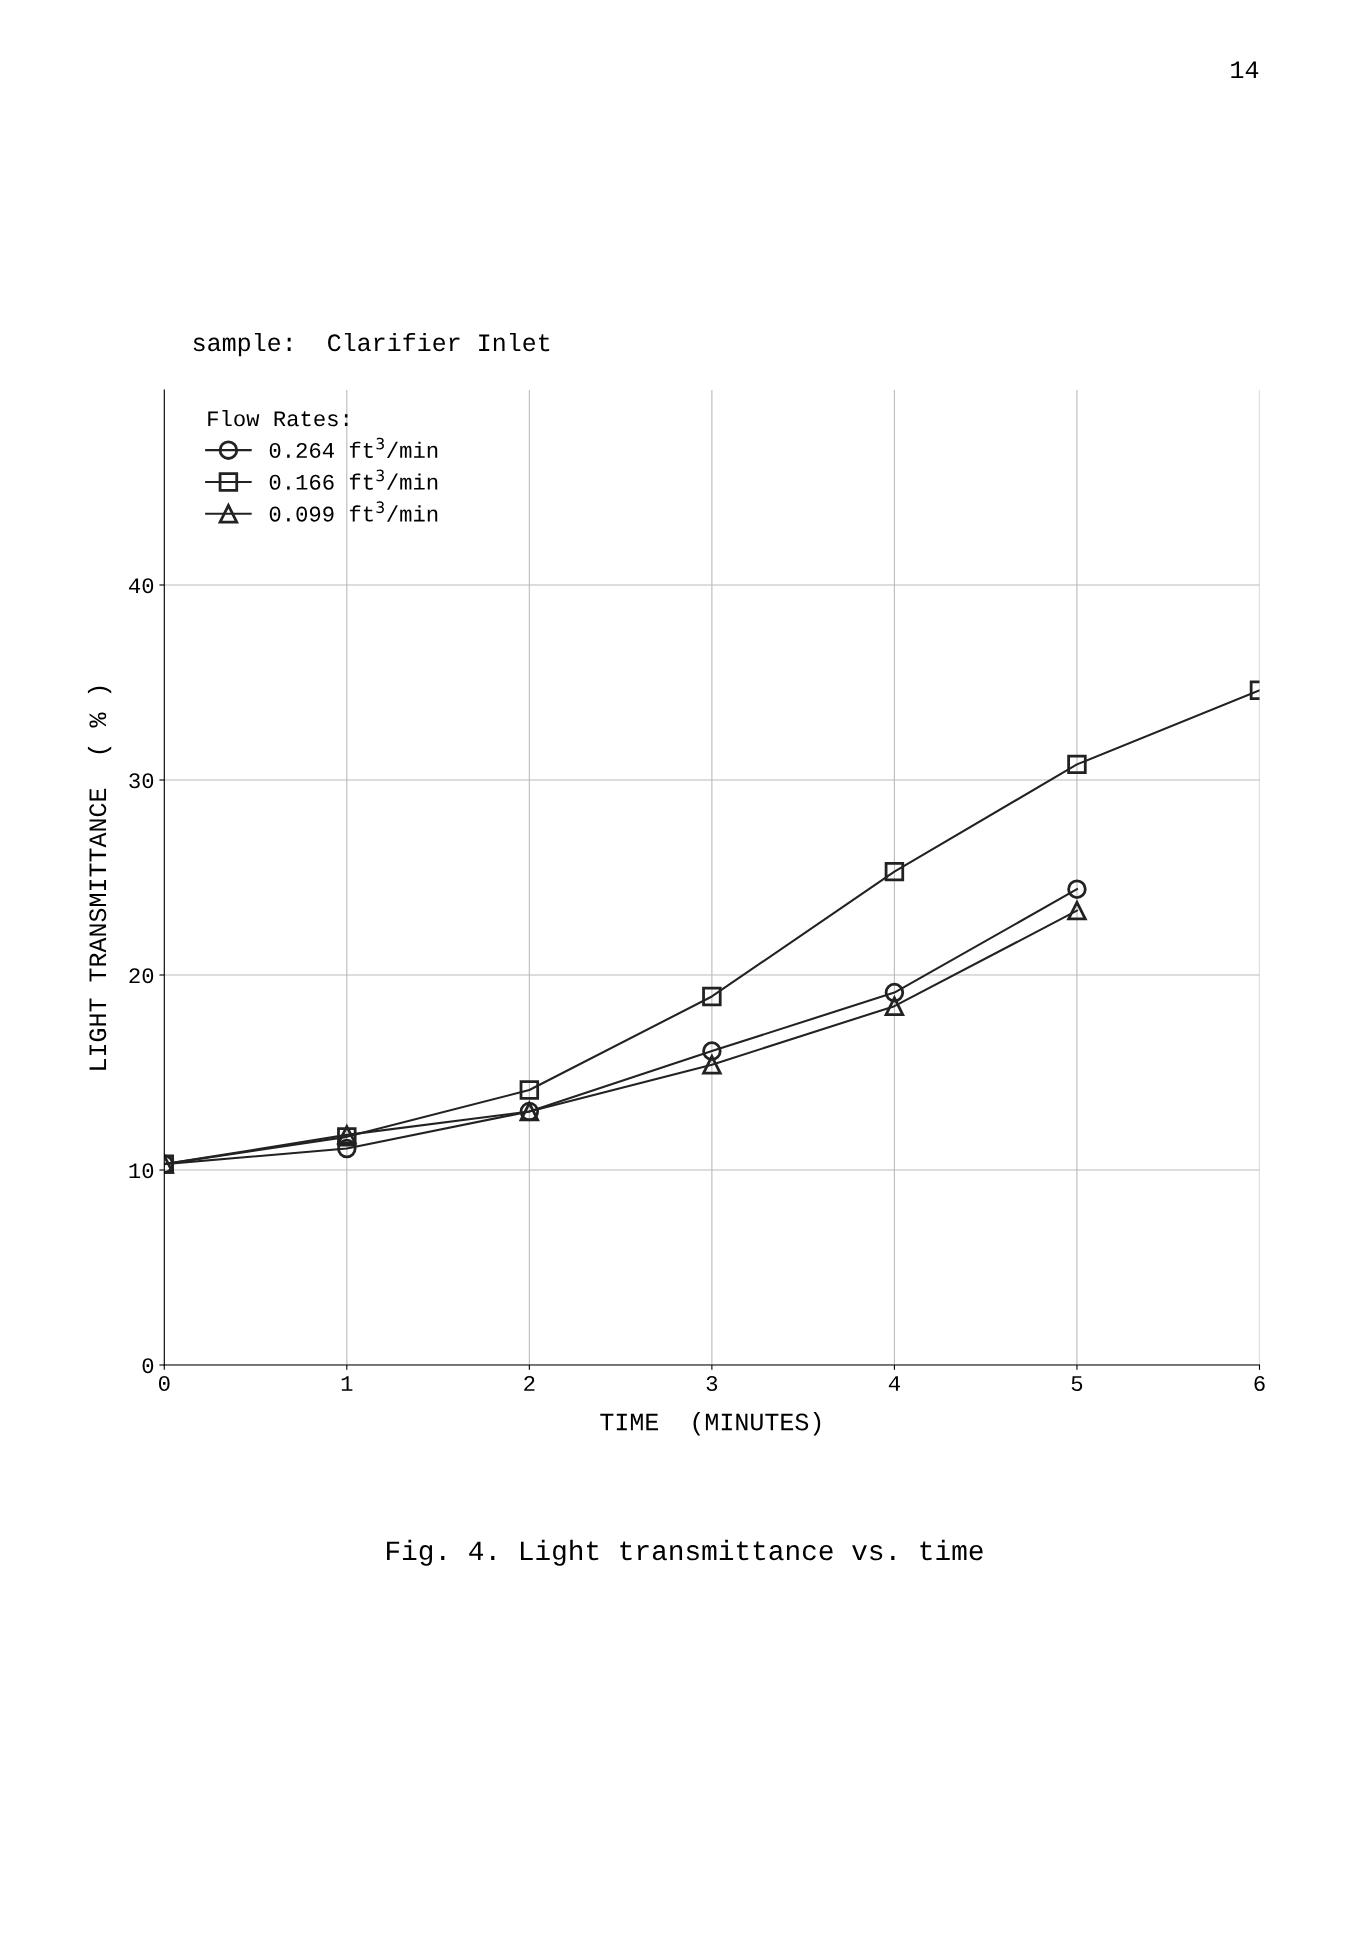  What do you see at coordinates (353, 479) in the screenshot?
I see `legend-label: 0.166 ft$^{3}$/min` at bounding box center [353, 479].